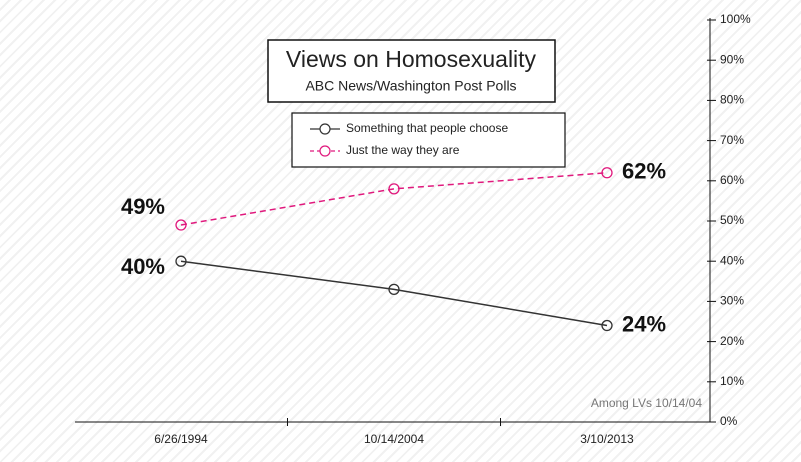  I want to click on x-tick-label: 6/26/1994, so click(181, 439).